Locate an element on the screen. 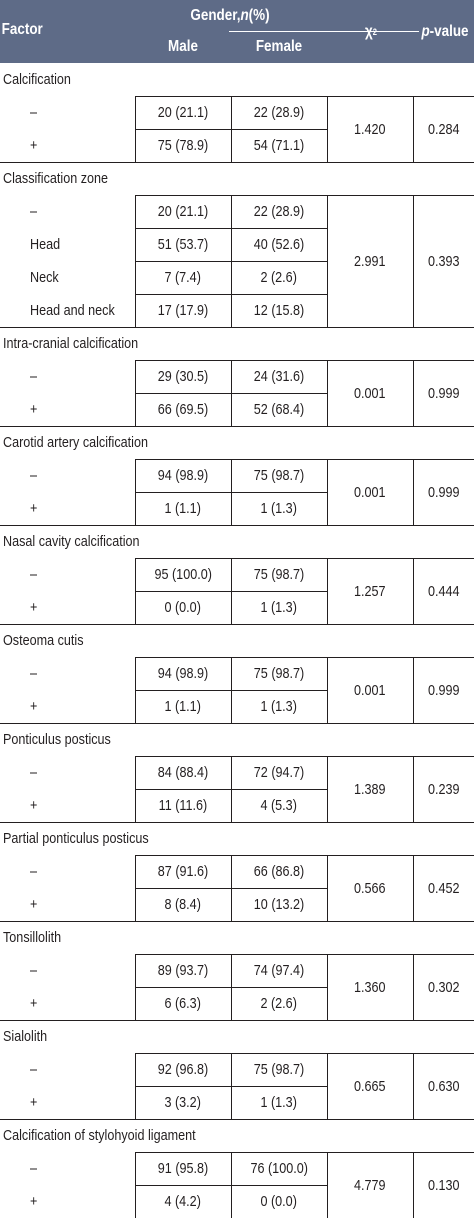  female-count-cell: 76 (100.0) is located at coordinates (279, 1168).